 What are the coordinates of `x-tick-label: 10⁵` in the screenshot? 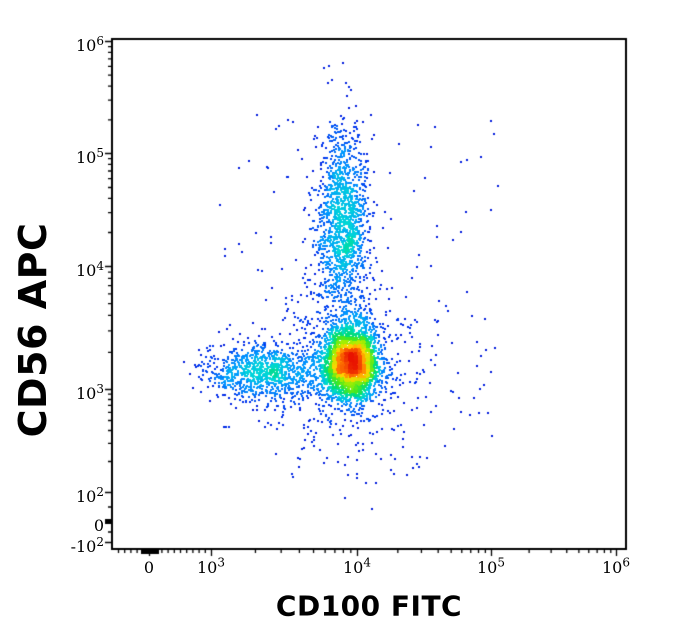 It's located at (491, 566).